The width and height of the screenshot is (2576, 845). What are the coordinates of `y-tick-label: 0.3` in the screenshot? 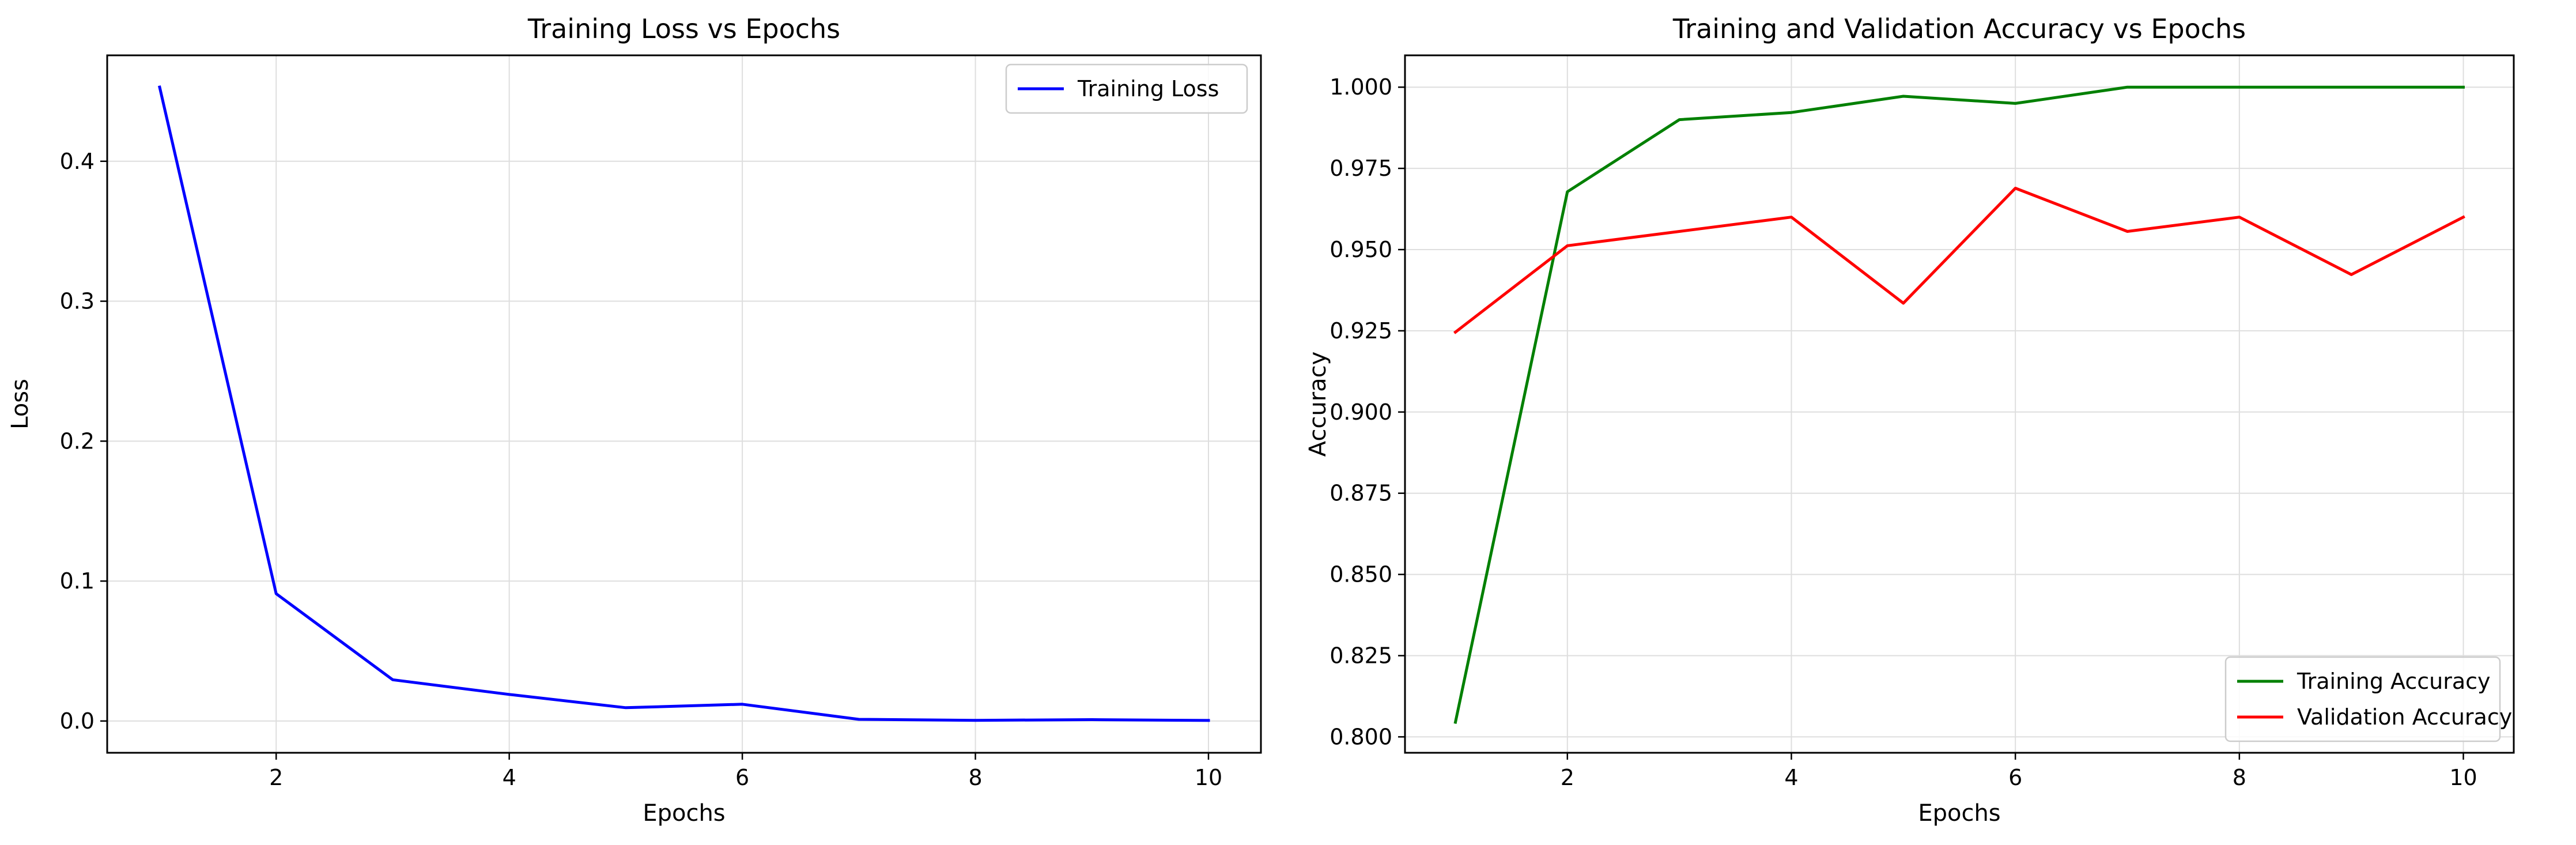 It's located at (77, 302).